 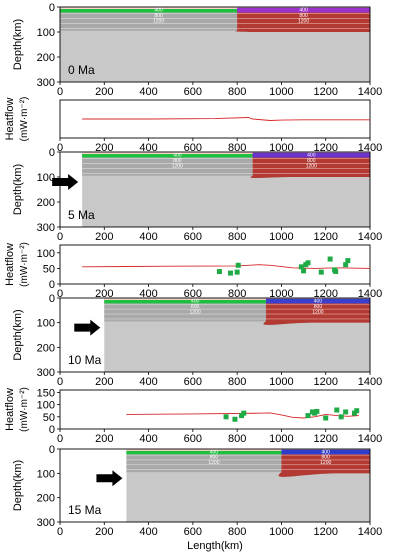 I want to click on age-label: 0 Ma, so click(x=81, y=70).